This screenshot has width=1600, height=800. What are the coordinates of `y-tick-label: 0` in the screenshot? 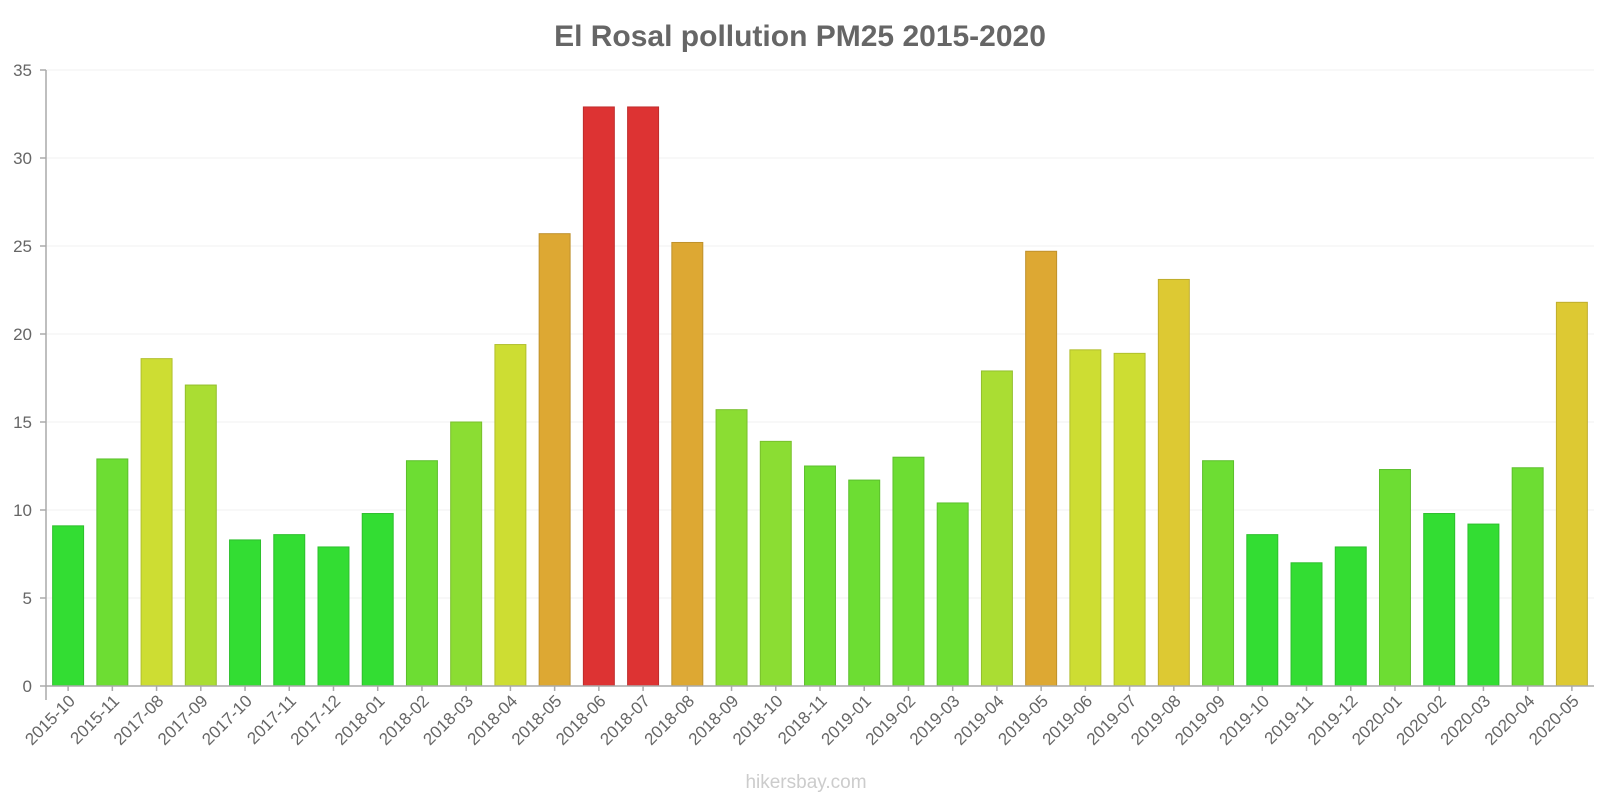 It's located at (27, 686).